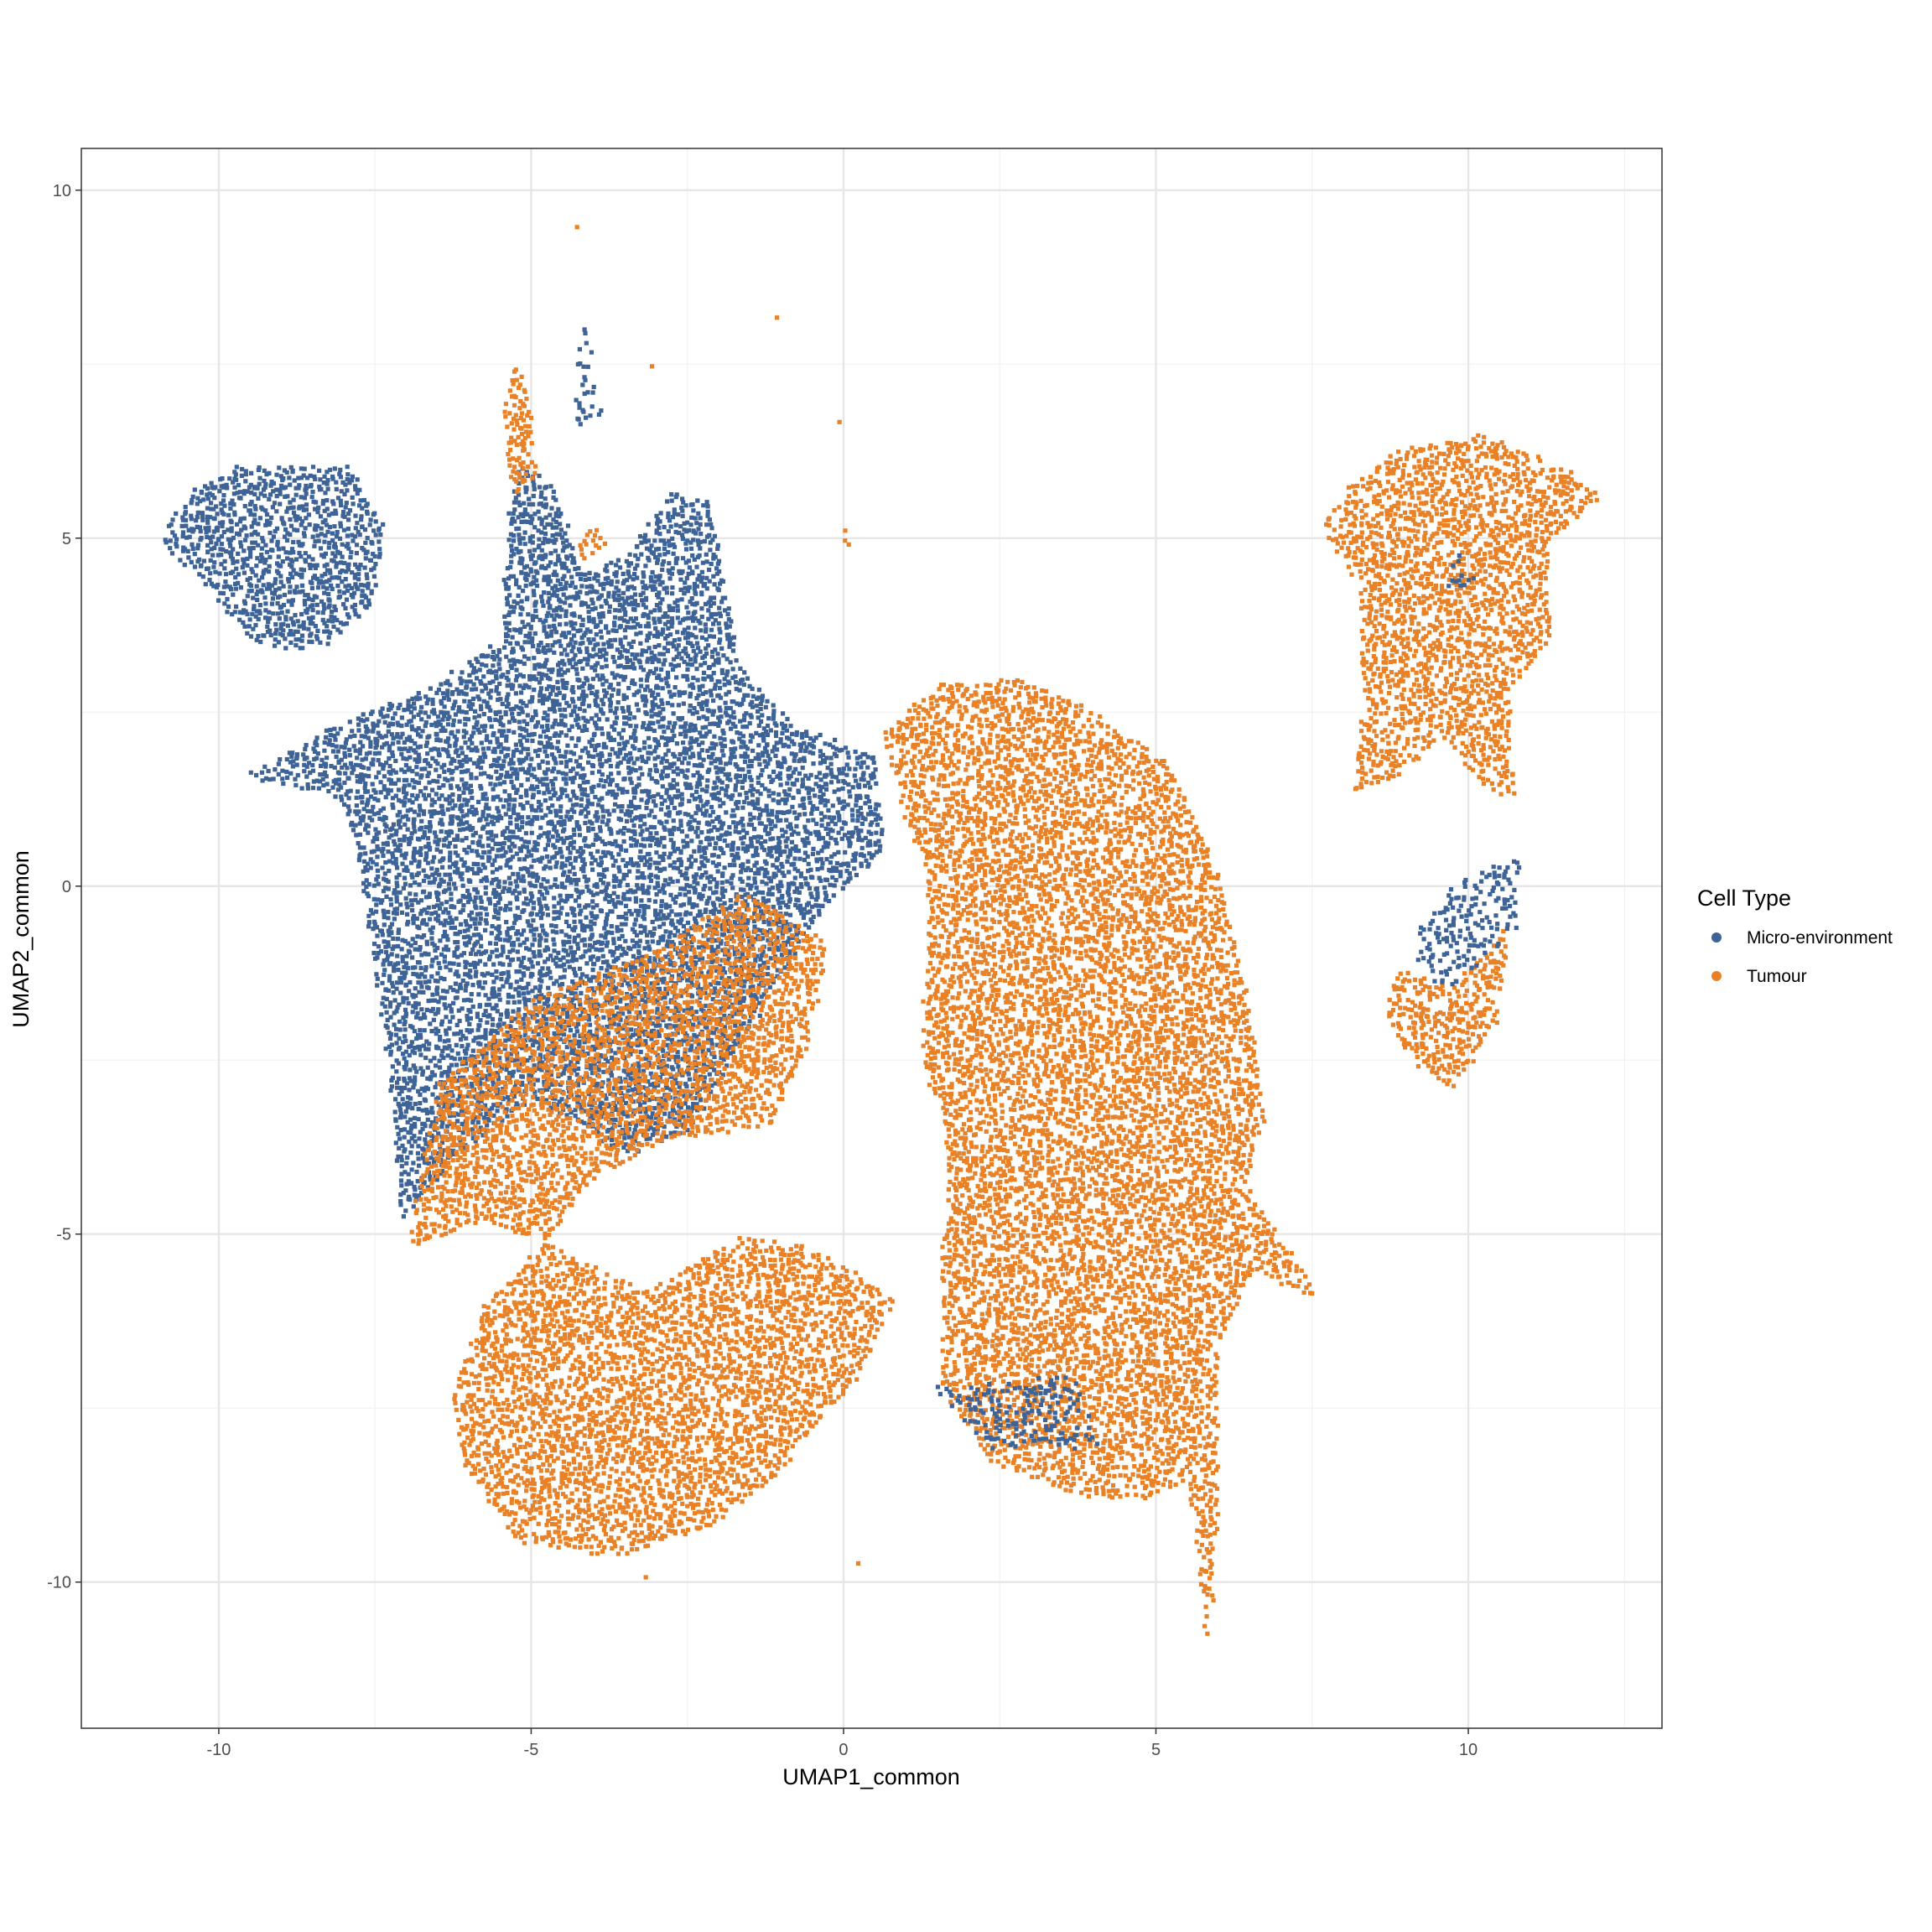  Describe the element at coordinates (871, 1776) in the screenshot. I see `x-axis-title: UMAP1_common` at that location.